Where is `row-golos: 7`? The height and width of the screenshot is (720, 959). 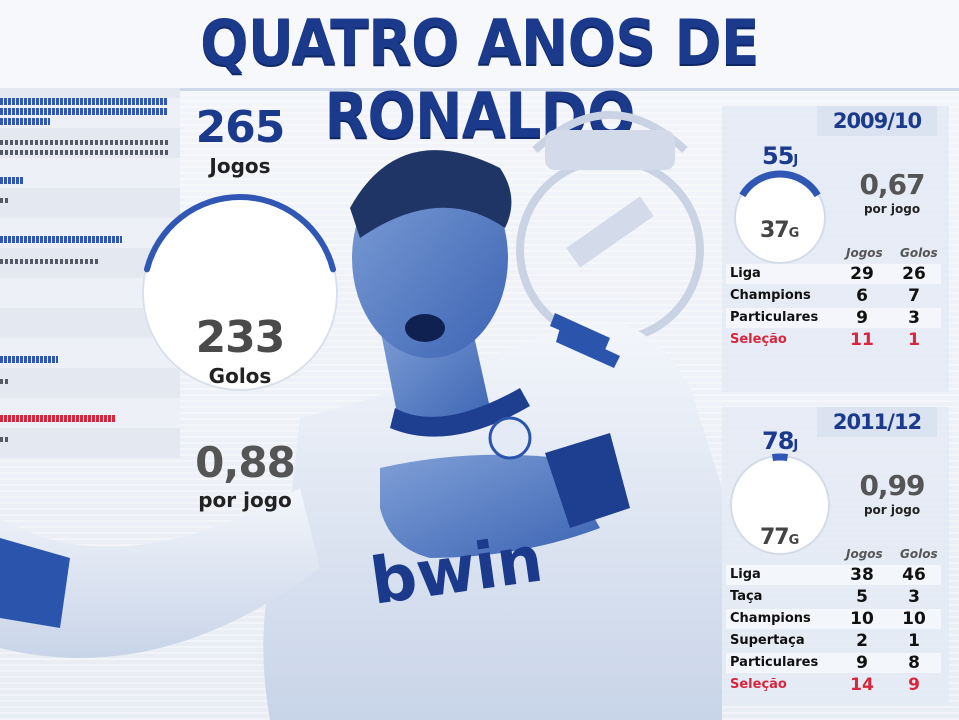 row-golos: 7 is located at coordinates (914, 296).